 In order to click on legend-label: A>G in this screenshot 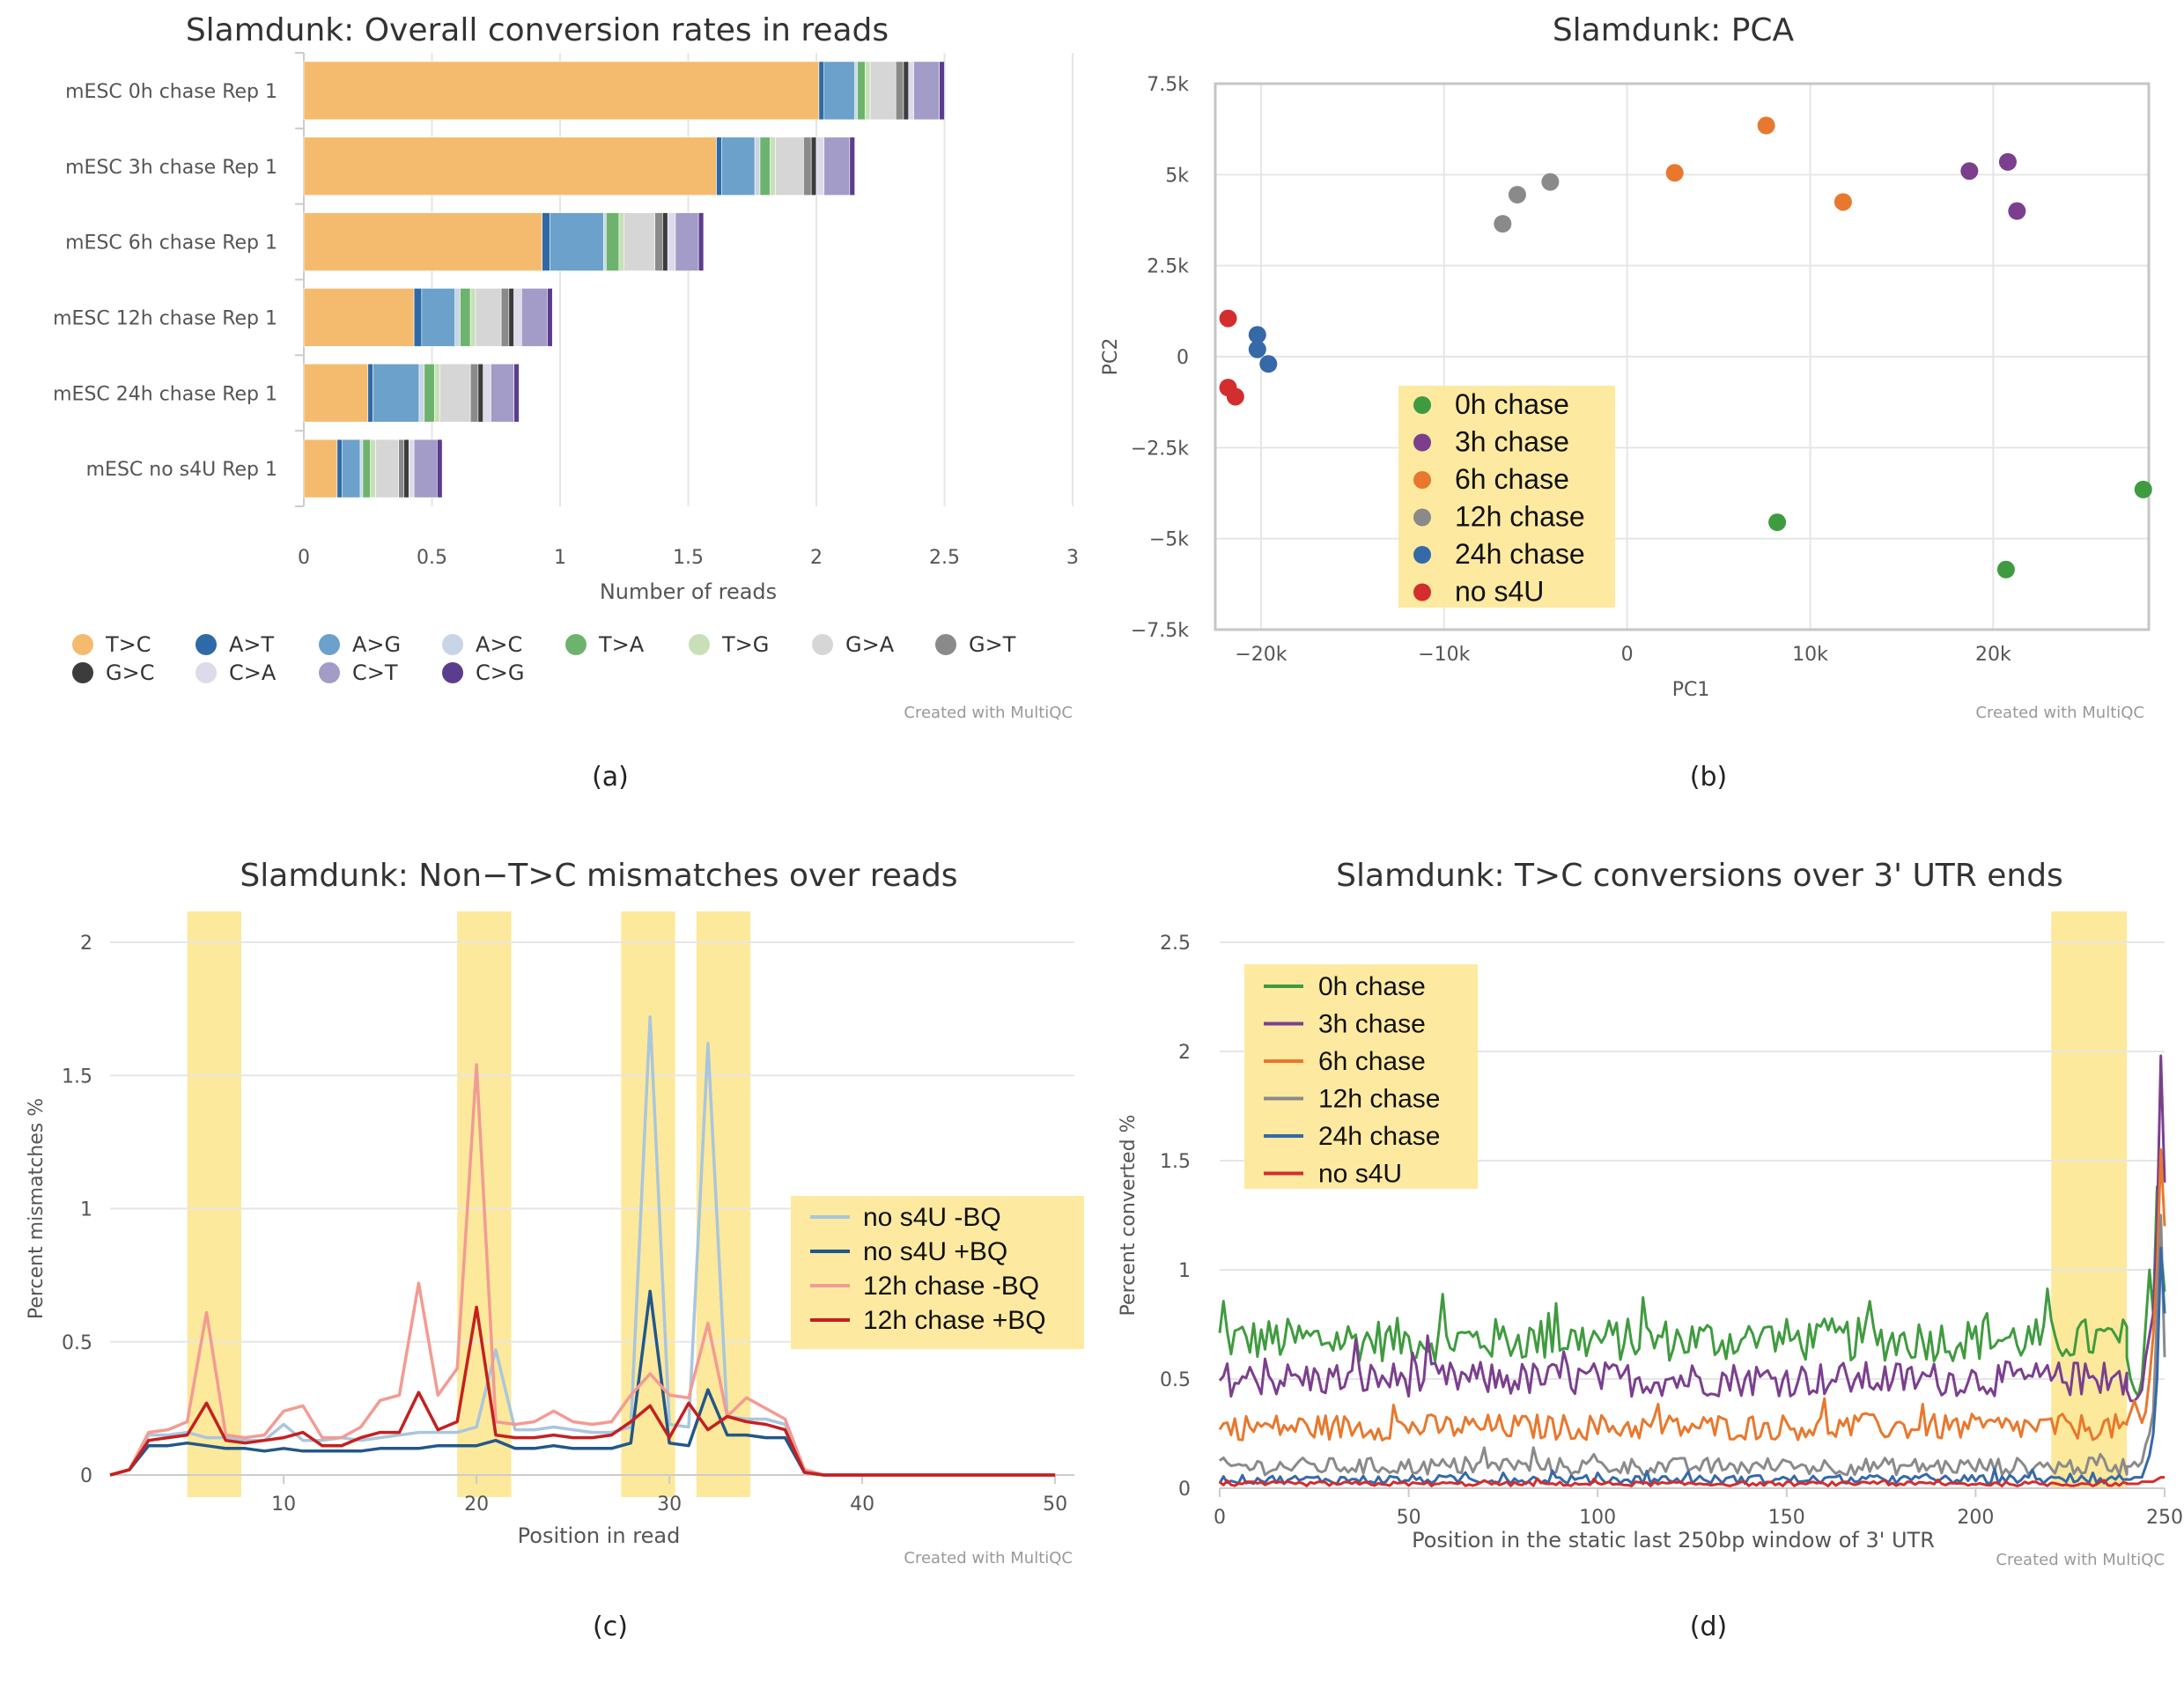, I will do `click(376, 644)`.